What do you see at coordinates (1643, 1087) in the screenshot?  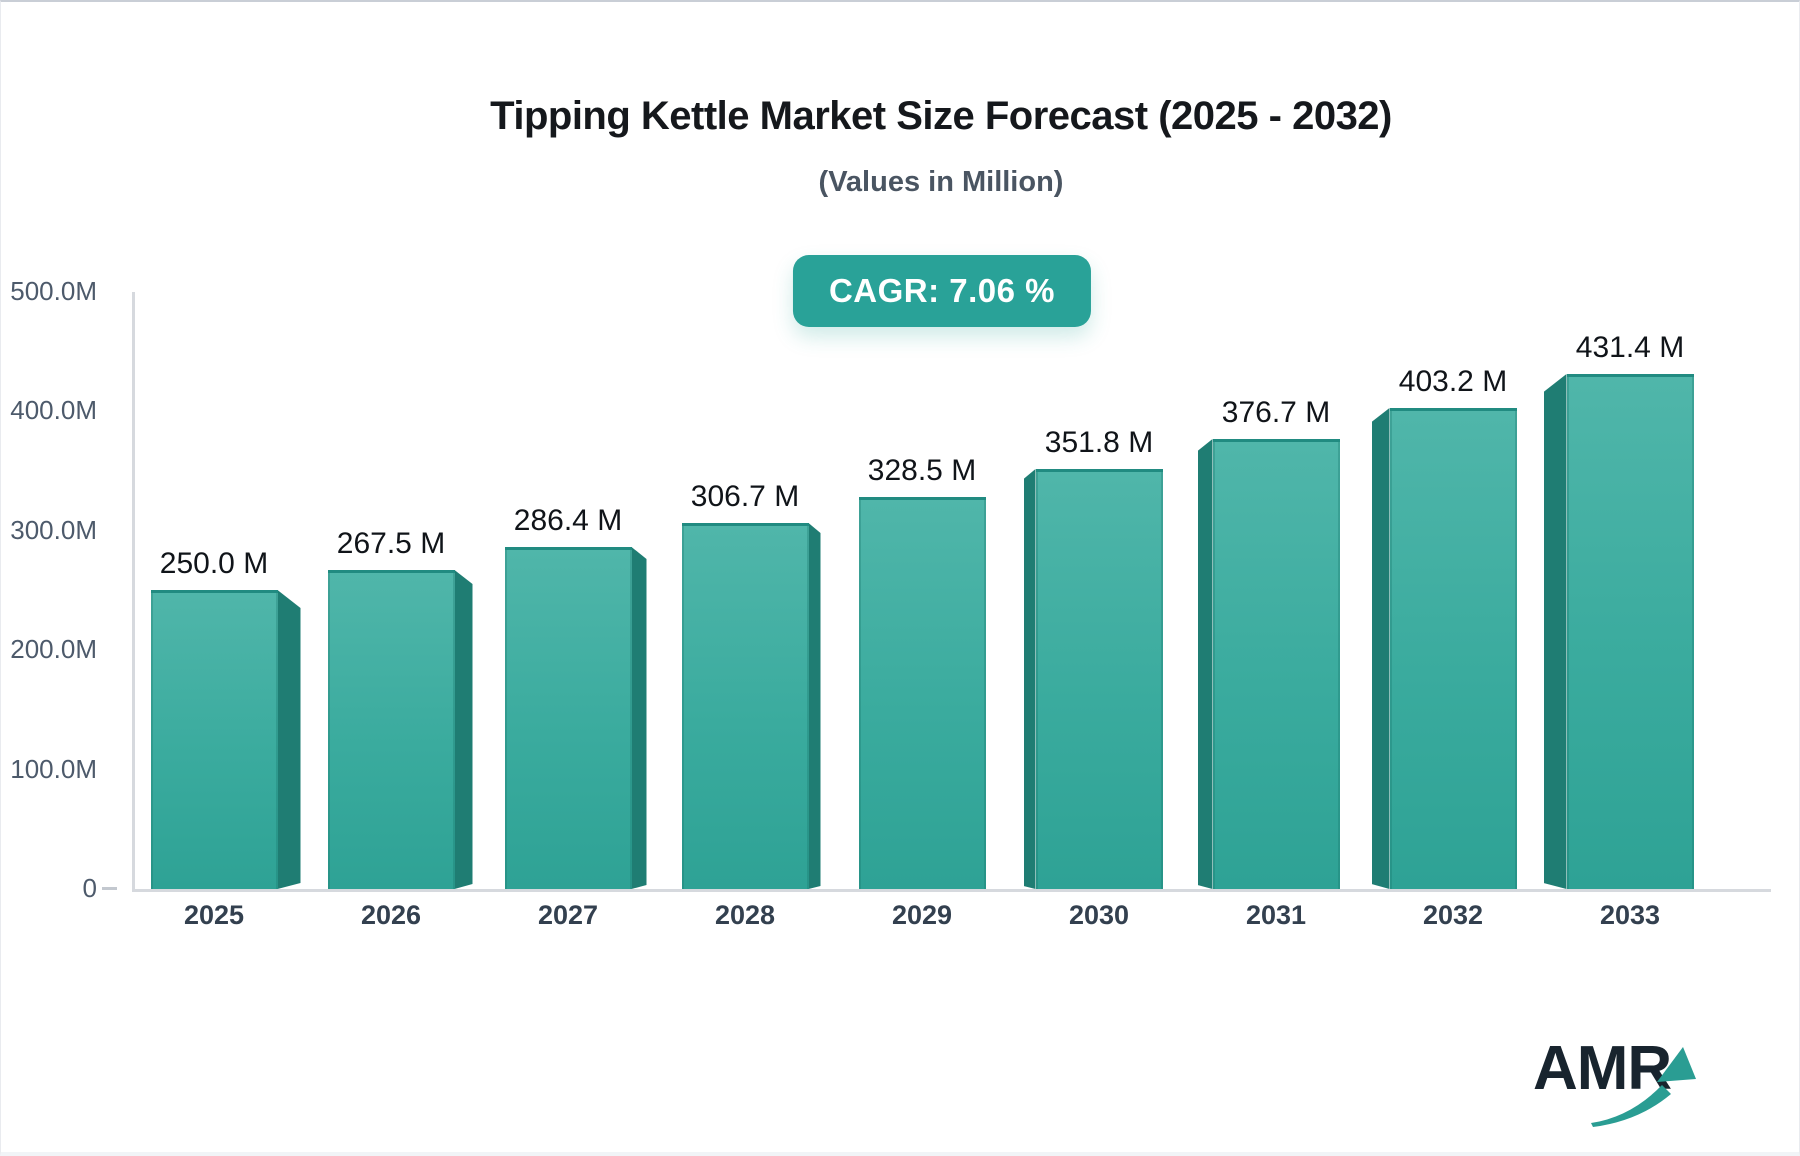 I see `growth-arrow-icon` at bounding box center [1643, 1087].